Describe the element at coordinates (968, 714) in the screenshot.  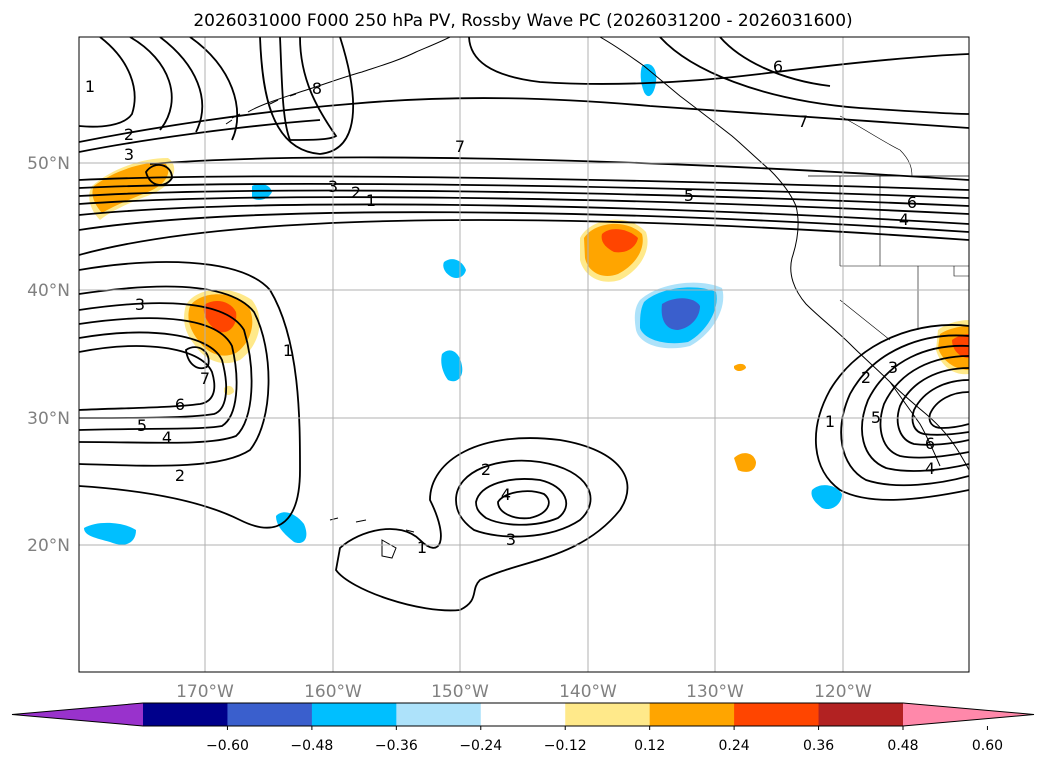
I see `colorbar-extend-high` at that location.